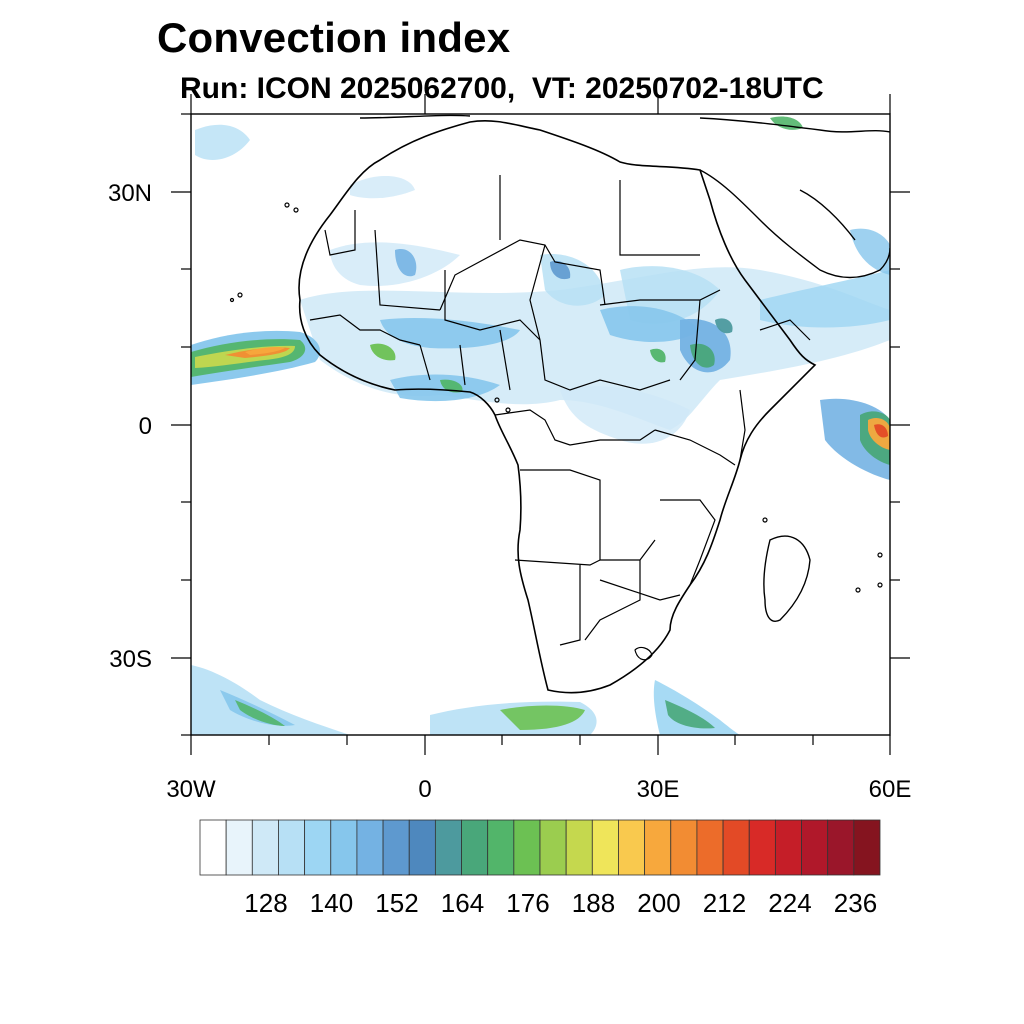  What do you see at coordinates (130, 659) in the screenshot?
I see `lat-label-30s: 30S` at bounding box center [130, 659].